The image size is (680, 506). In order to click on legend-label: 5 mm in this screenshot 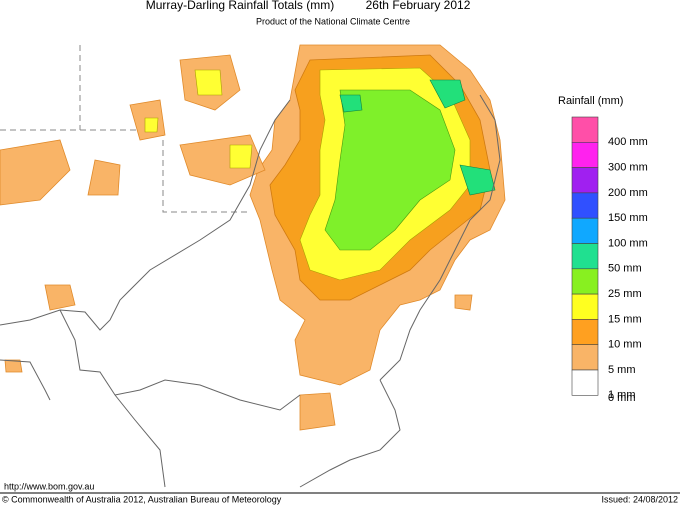, I will do `click(622, 370)`.